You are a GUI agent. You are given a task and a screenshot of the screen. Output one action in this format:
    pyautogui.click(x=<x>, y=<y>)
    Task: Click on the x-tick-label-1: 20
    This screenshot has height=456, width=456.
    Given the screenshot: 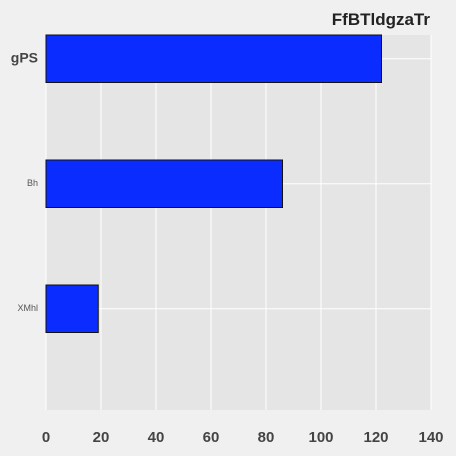 What is the action you would take?
    pyautogui.click(x=101, y=437)
    